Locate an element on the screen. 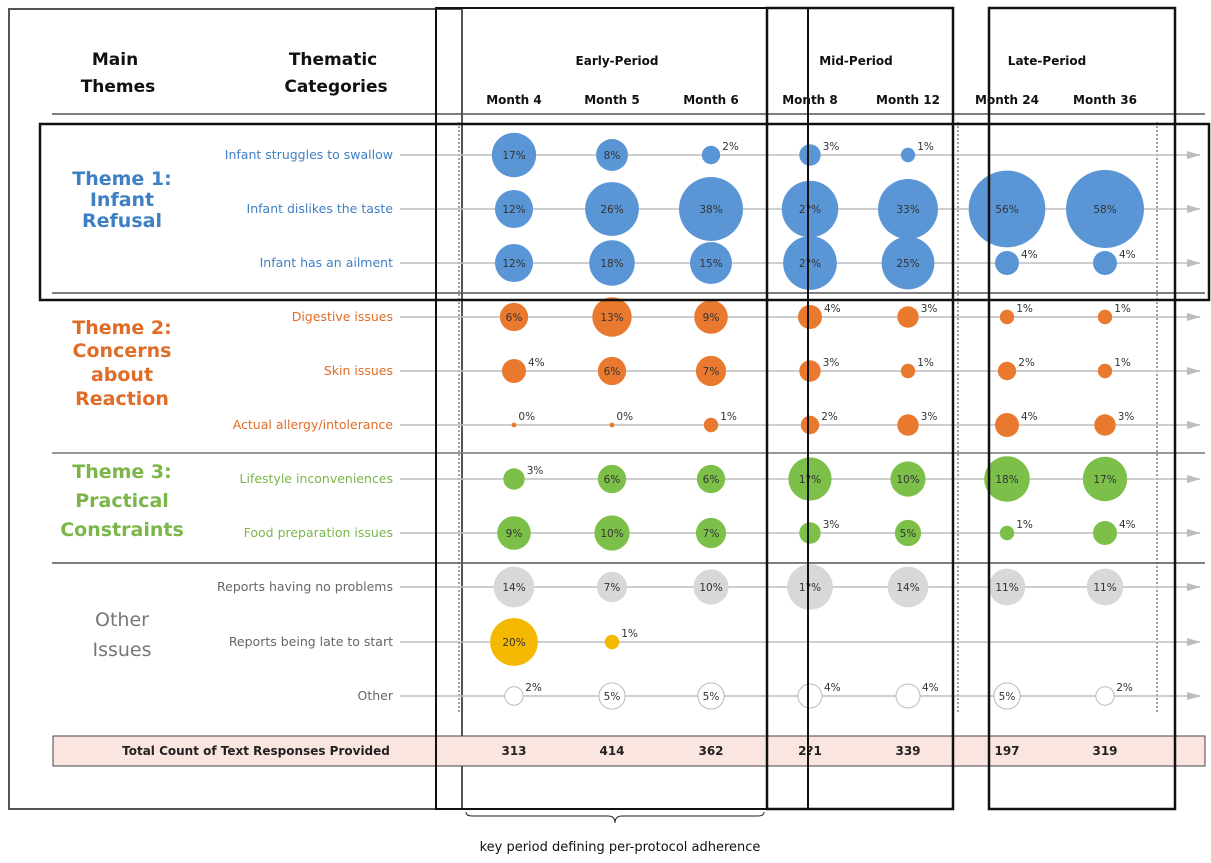 The image size is (1211, 863). bubble-value-label: 26% is located at coordinates (611, 210).